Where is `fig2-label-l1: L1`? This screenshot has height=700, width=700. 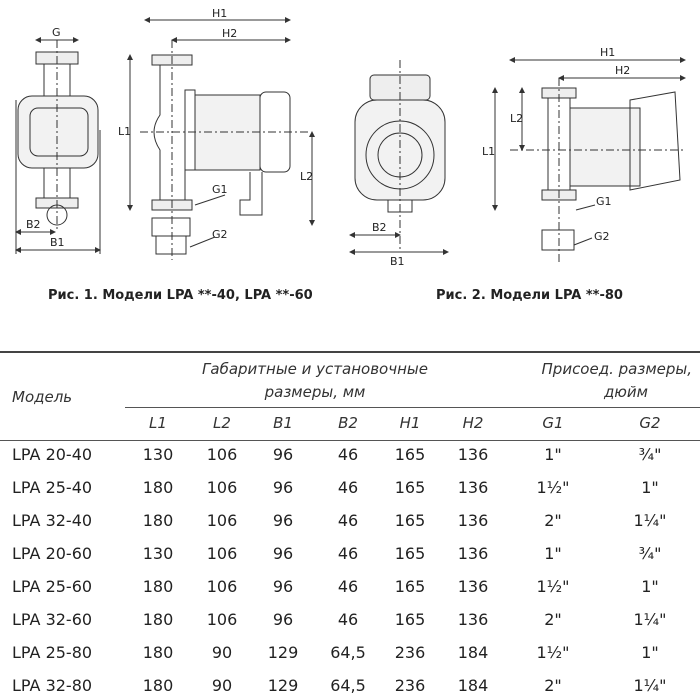 fig2-label-l1: L1 is located at coordinates (488, 151).